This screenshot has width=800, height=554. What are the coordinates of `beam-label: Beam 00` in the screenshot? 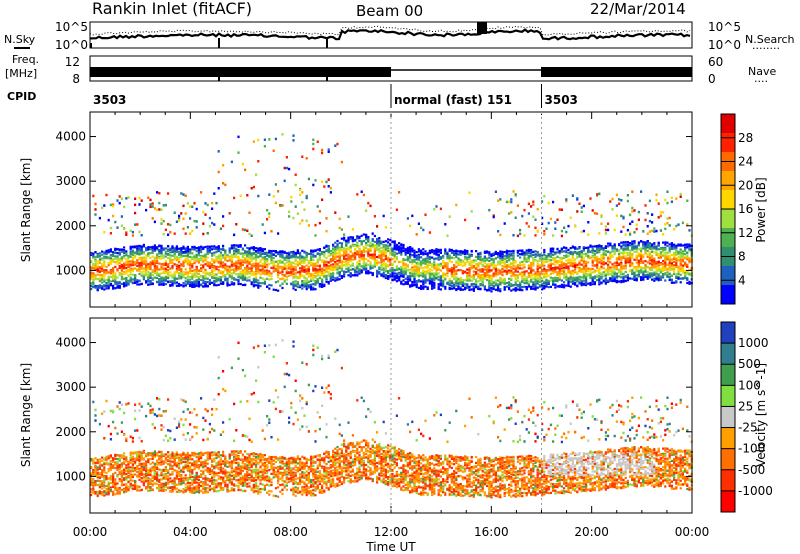 It's located at (389, 11).